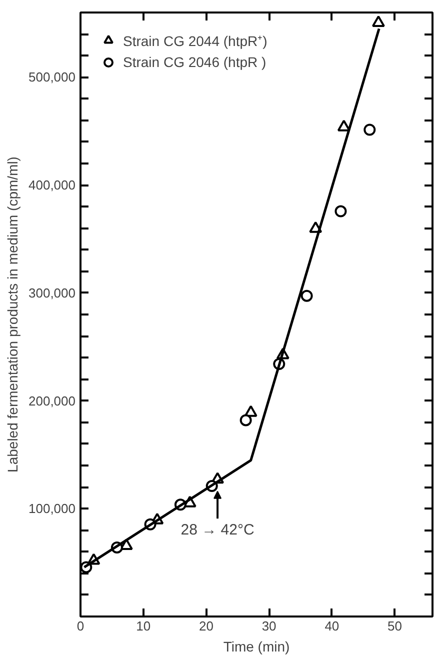 This screenshot has width=436, height=666. Describe the element at coordinates (332, 626) in the screenshot. I see `x-tick-label: 40` at that location.